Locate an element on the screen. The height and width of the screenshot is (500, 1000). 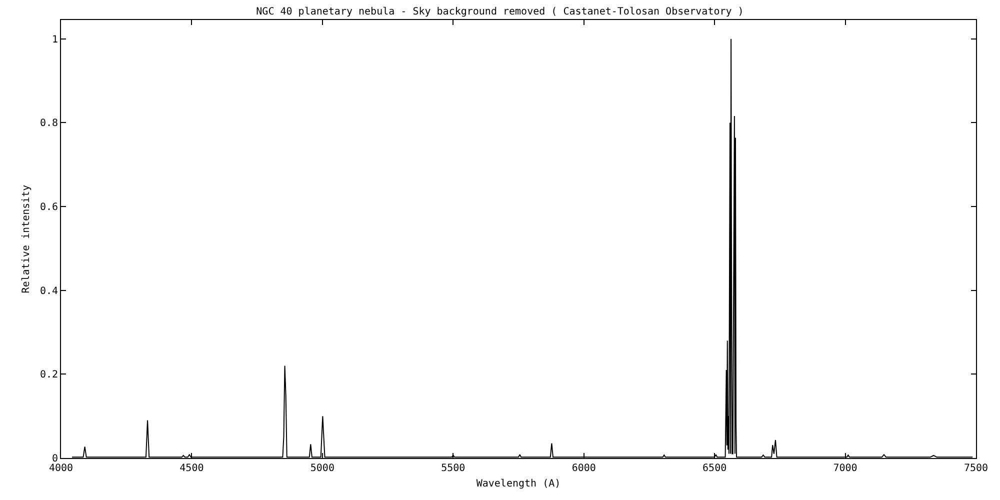
x-tick-label: 5500 is located at coordinates (453, 468).